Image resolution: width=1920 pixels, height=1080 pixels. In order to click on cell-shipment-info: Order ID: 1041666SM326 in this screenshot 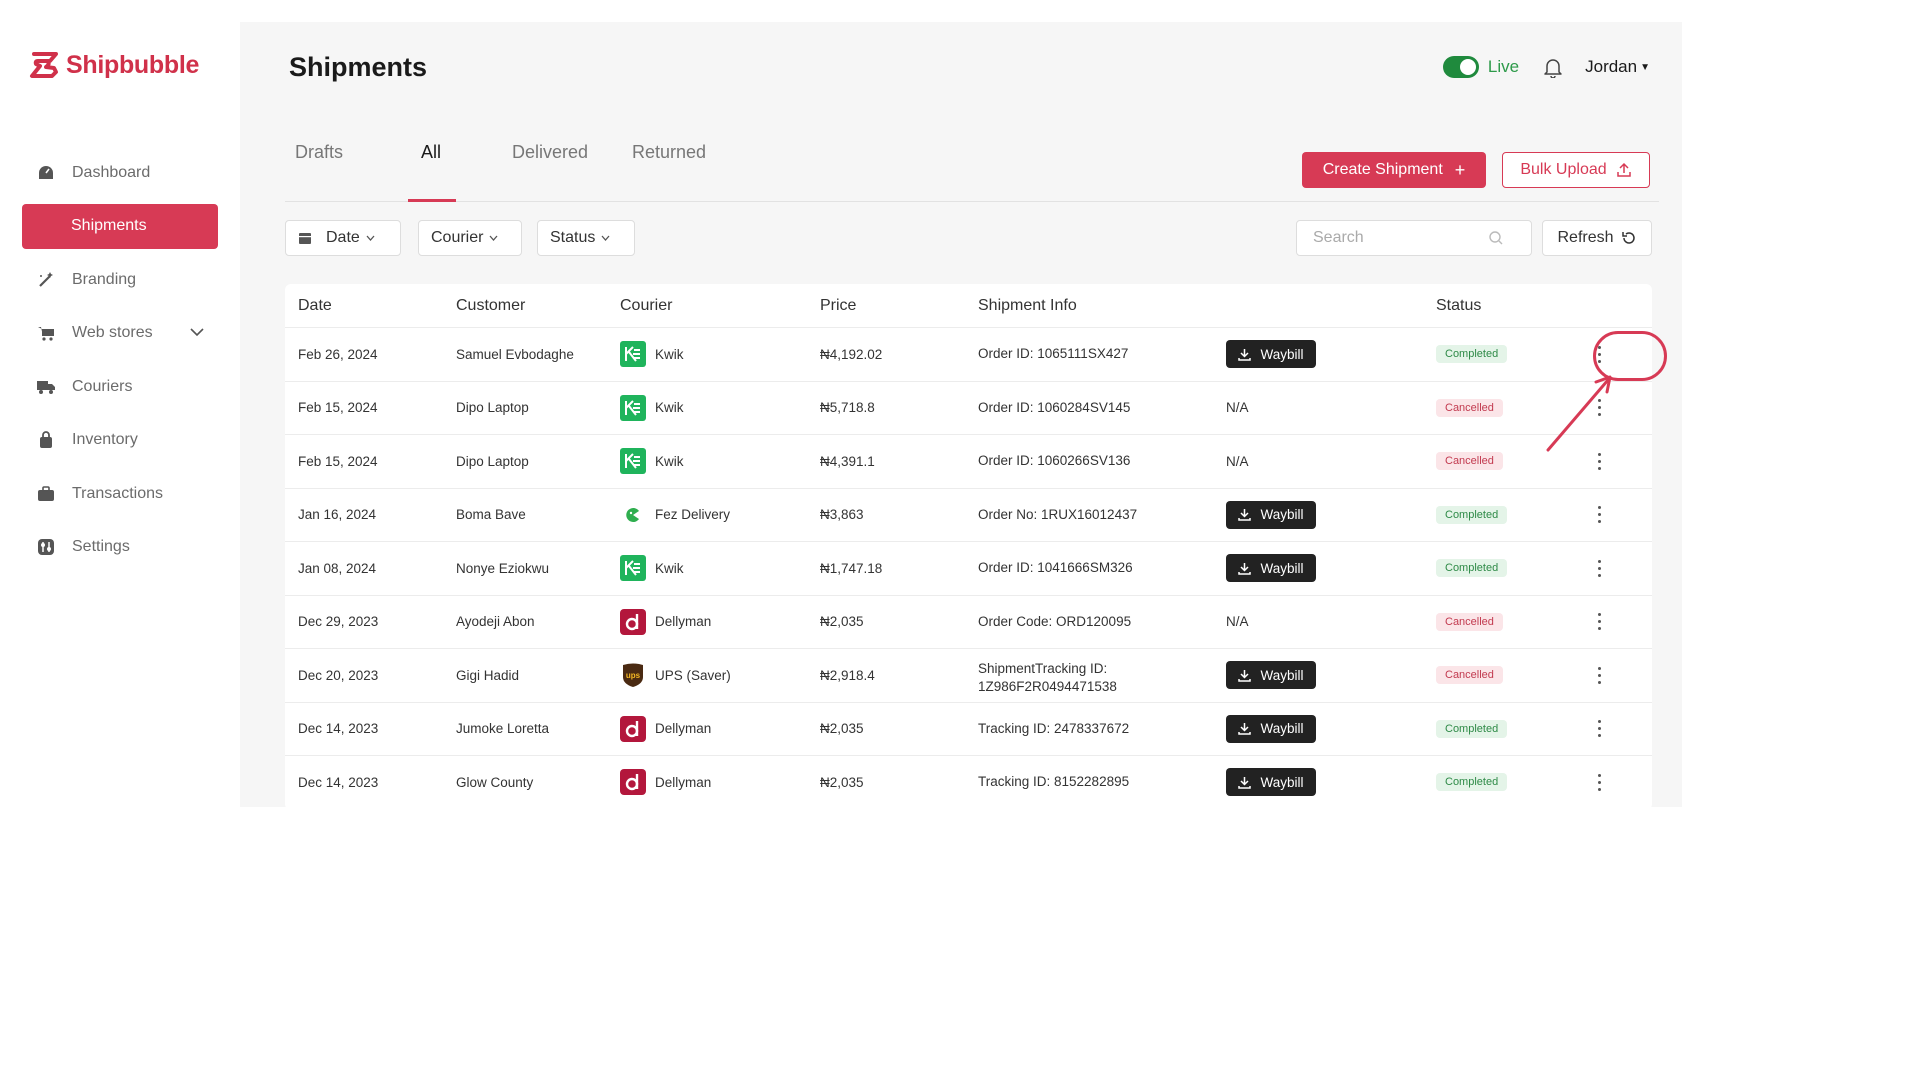, I will do `click(1078, 568)`.